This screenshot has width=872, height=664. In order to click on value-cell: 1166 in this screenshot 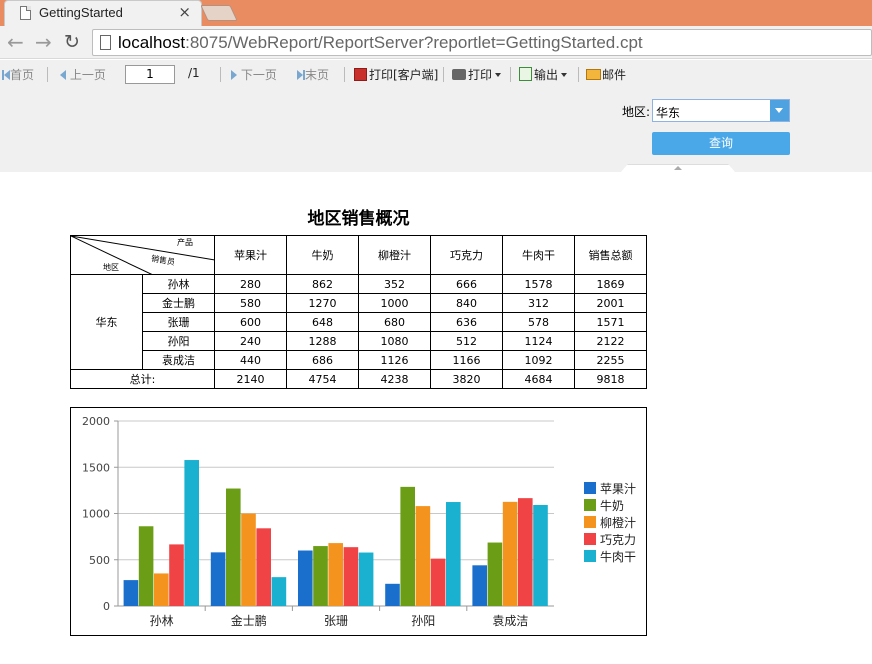, I will do `click(466, 360)`.